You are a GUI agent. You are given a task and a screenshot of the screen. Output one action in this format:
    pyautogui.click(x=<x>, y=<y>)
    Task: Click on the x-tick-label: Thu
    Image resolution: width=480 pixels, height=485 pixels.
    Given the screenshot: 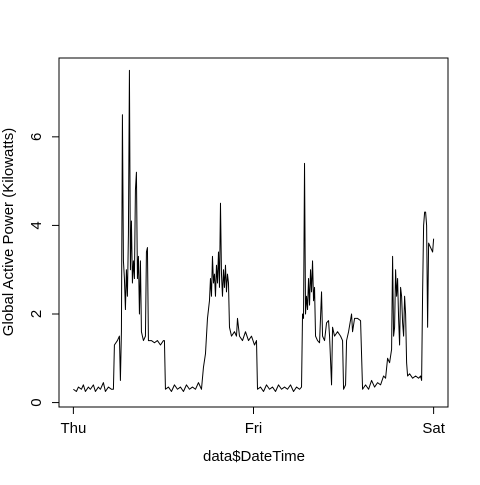 What is the action you would take?
    pyautogui.click(x=73, y=428)
    